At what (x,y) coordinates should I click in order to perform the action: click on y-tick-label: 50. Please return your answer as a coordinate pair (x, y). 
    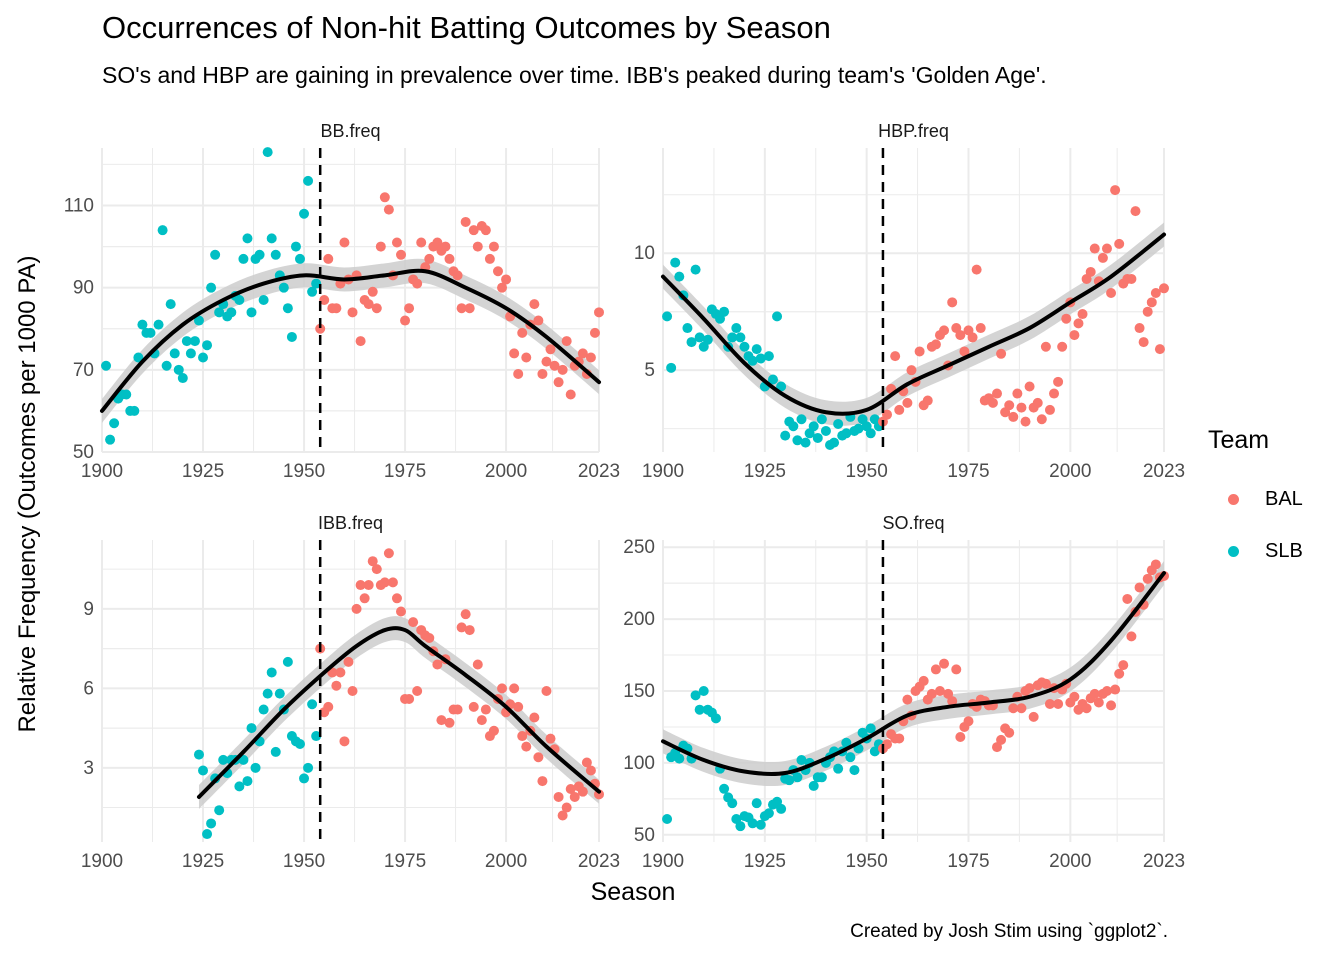
    Looking at the image, I should click on (83, 452).